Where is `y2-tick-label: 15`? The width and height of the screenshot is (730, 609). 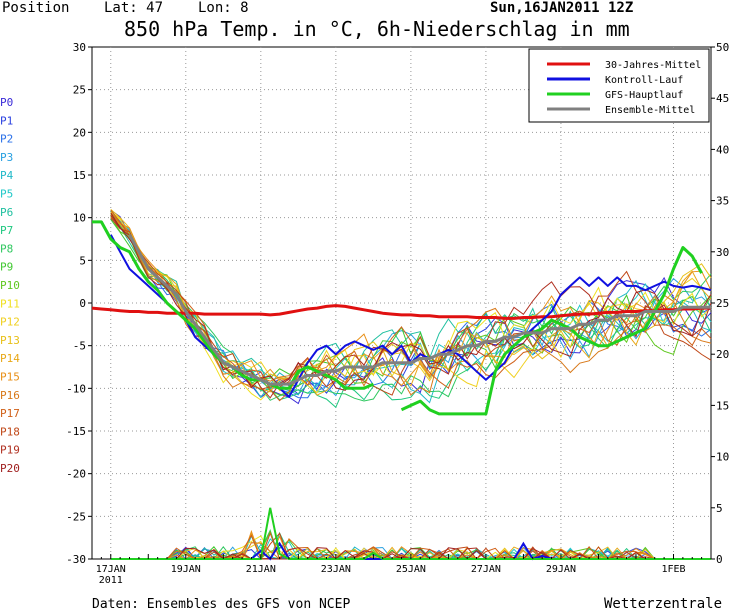
y2-tick-label: 15 is located at coordinates (722, 405).